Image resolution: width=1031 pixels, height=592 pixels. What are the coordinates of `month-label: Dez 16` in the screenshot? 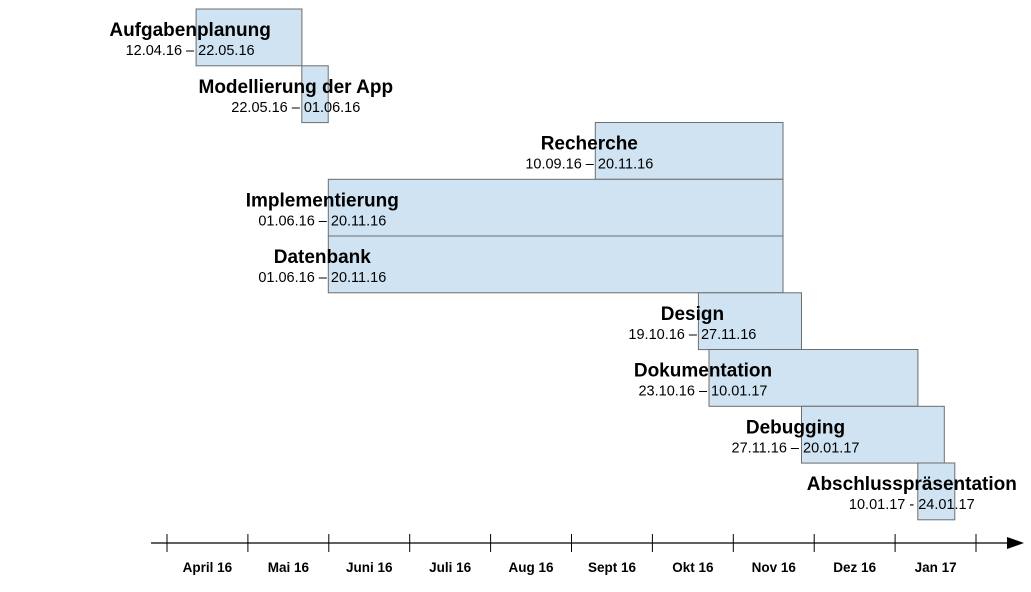 It's located at (854, 567).